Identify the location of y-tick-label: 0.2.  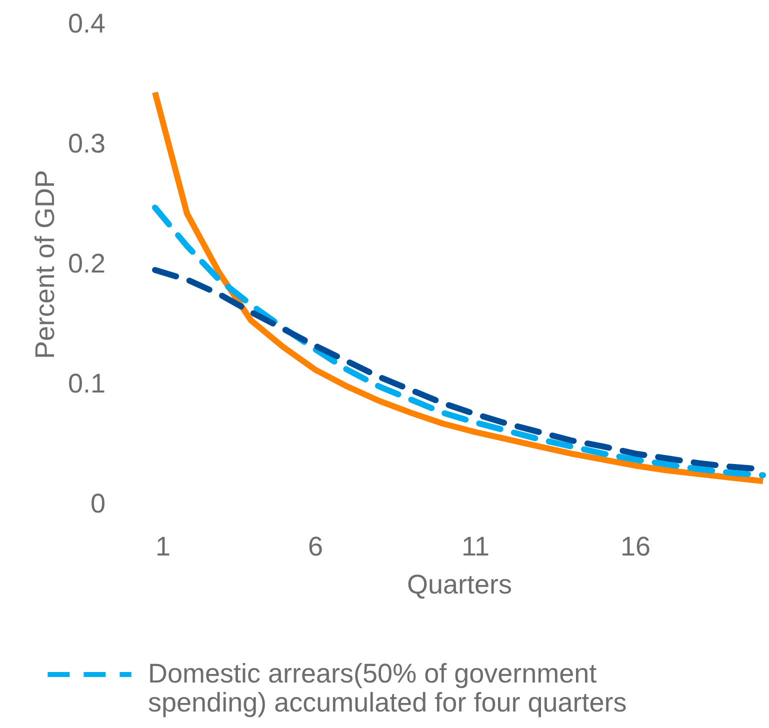
(87, 263).